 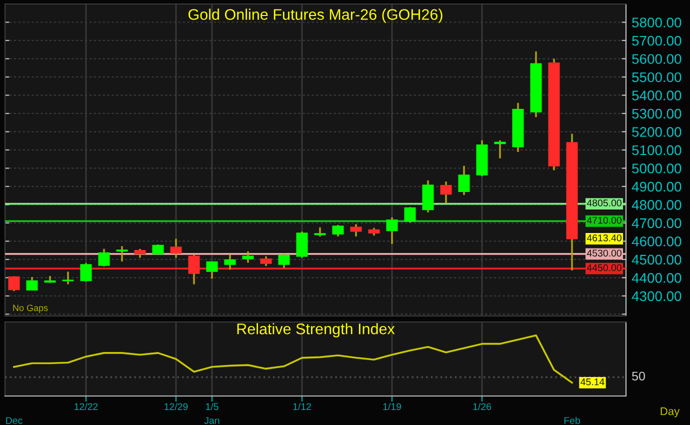 What do you see at coordinates (657, 113) in the screenshot?
I see `y-tick-label: 5300.00` at bounding box center [657, 113].